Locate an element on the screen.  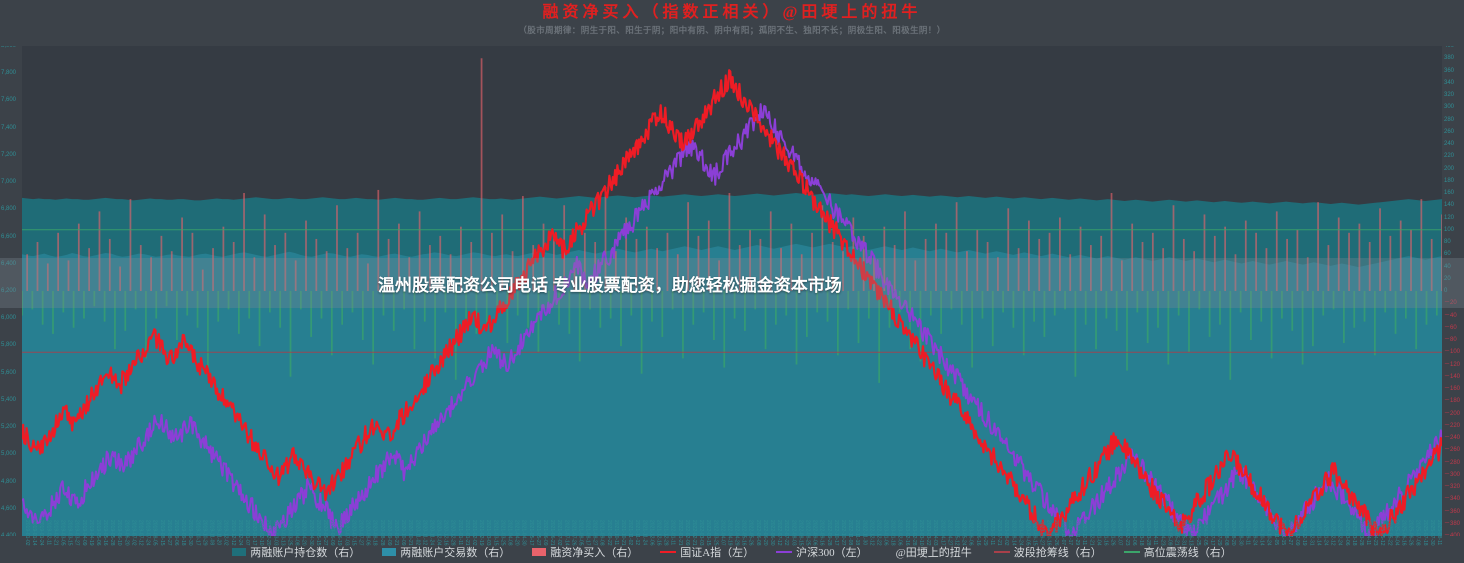
y-axis-left-tick: 7,000 is located at coordinates (9, 182).